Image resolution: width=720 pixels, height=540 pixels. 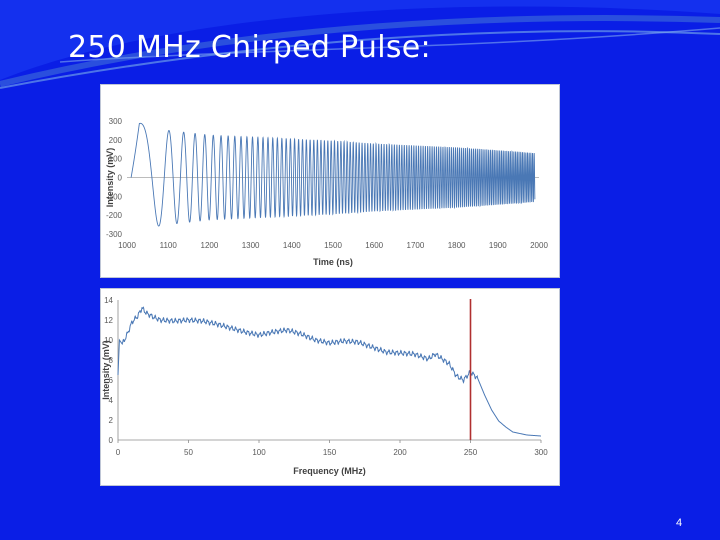 What do you see at coordinates (111, 380) in the screenshot?
I see `y-tick-label: 6` at bounding box center [111, 380].